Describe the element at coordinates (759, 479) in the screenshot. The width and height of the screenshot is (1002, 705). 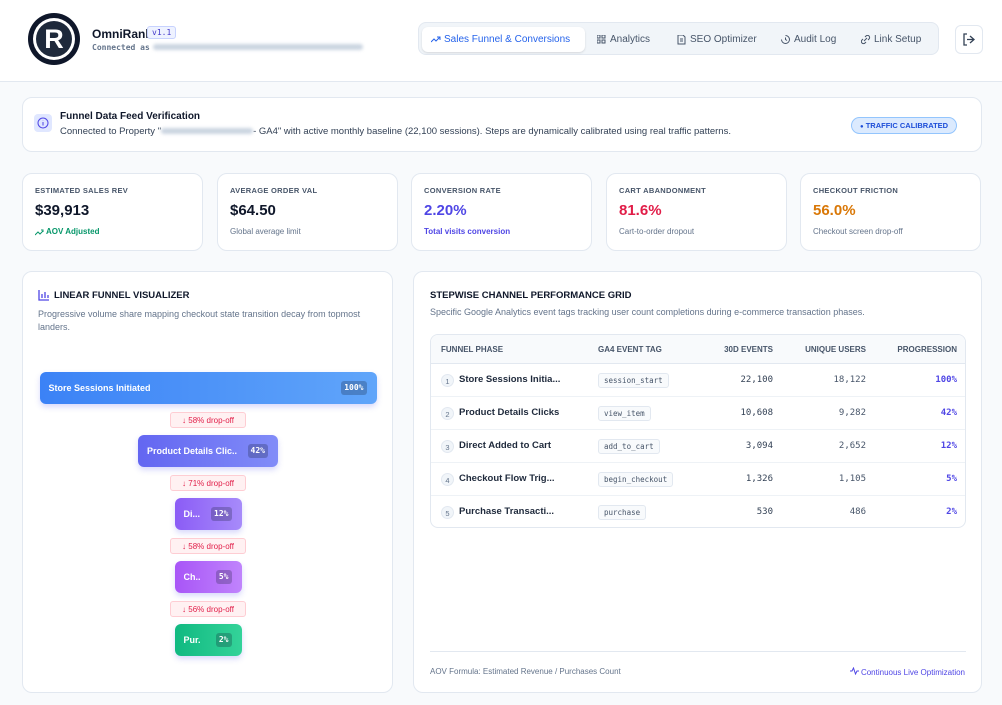
I see `events-count: 1,326` at that location.